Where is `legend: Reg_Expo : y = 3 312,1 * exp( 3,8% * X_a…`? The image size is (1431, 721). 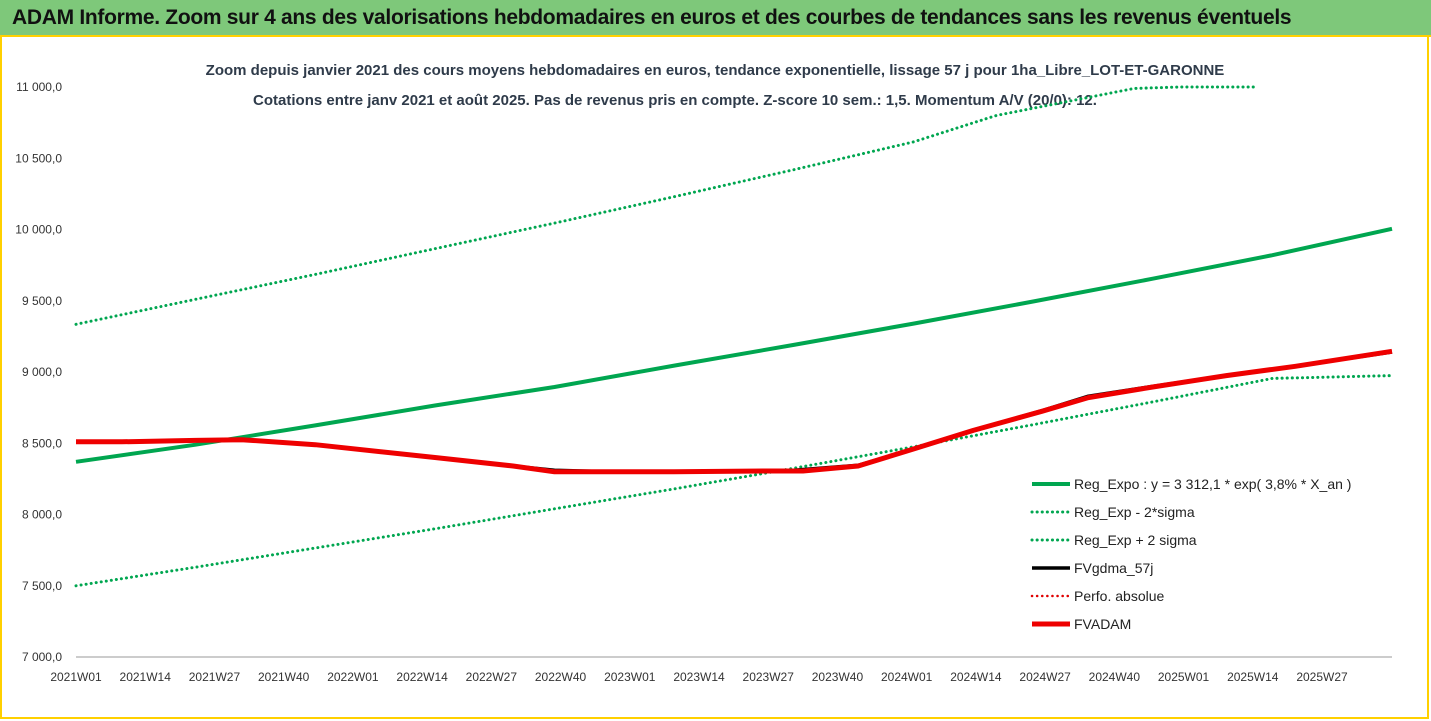
legend: Reg_Expo : y = 3 312,1 * exp( 3,8% * X_a… is located at coordinates (1190, 554).